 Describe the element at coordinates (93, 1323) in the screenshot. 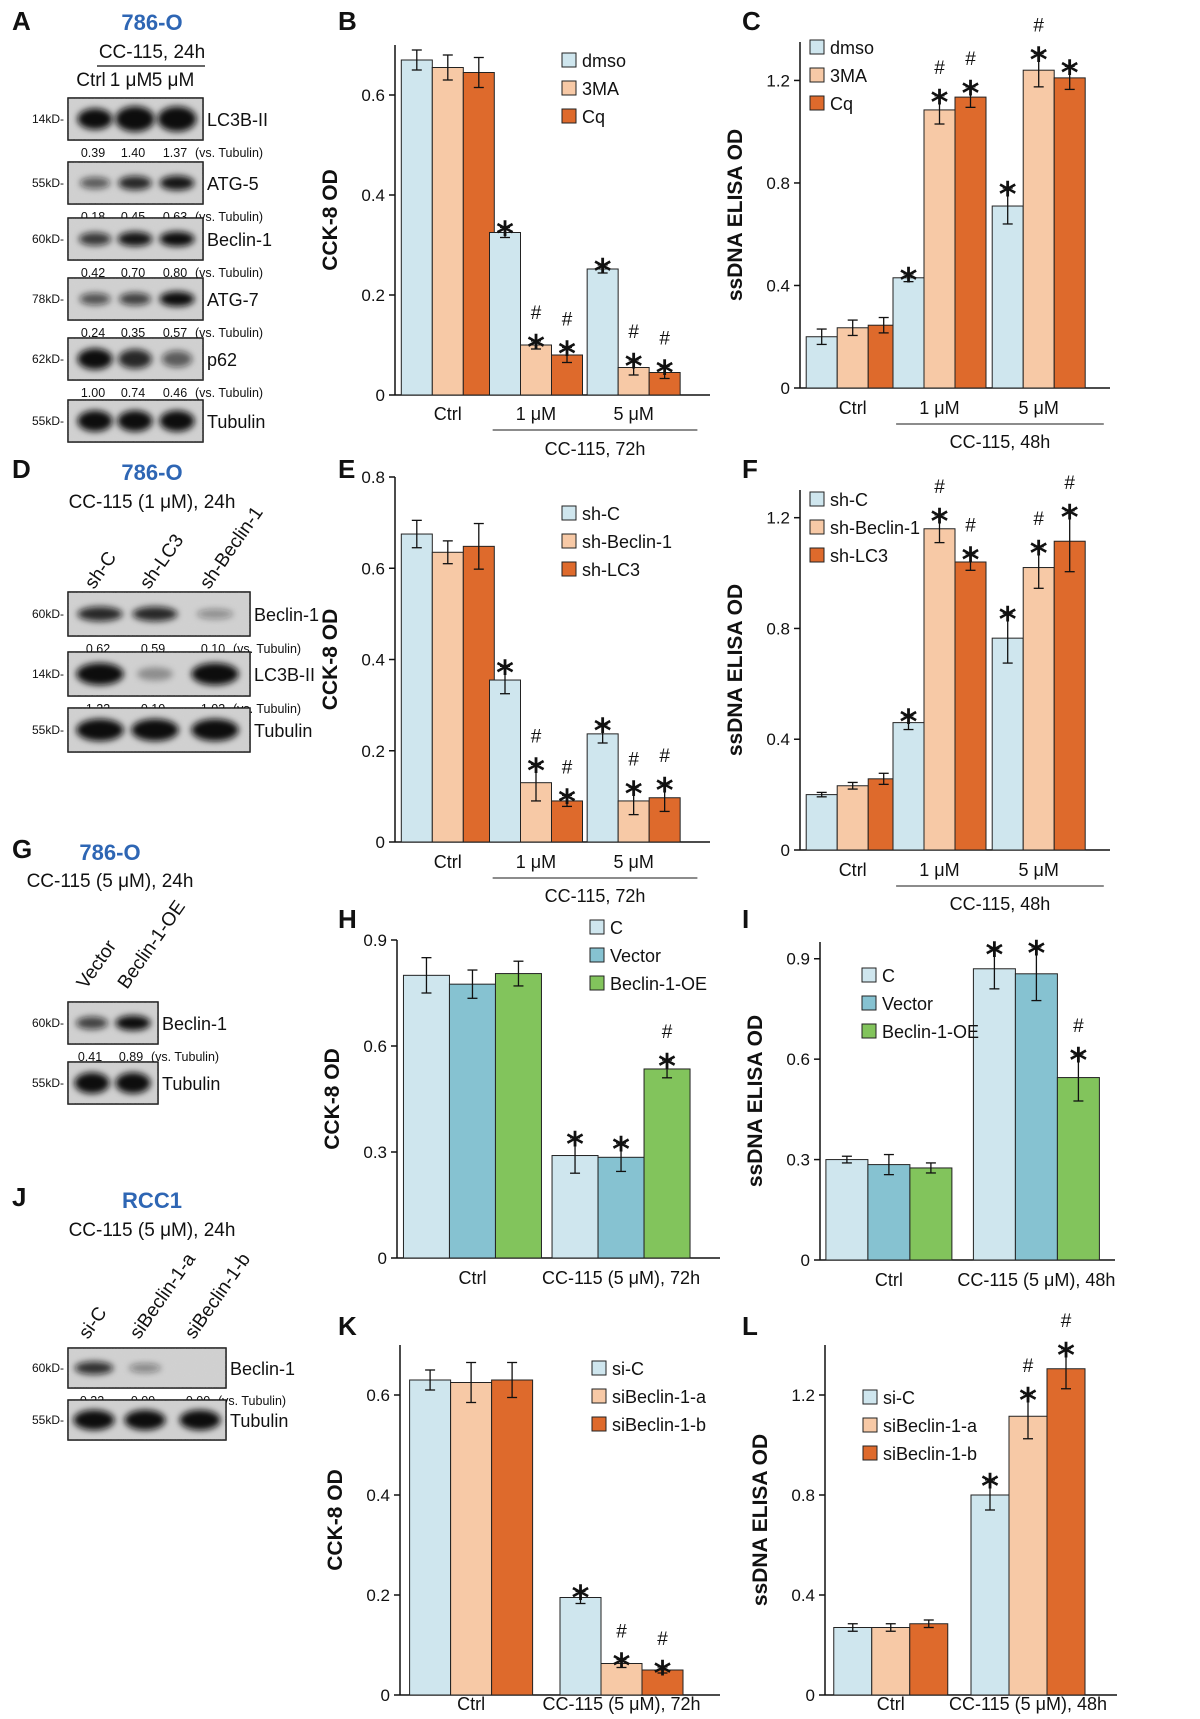

I see `lane-label: si-C` at that location.